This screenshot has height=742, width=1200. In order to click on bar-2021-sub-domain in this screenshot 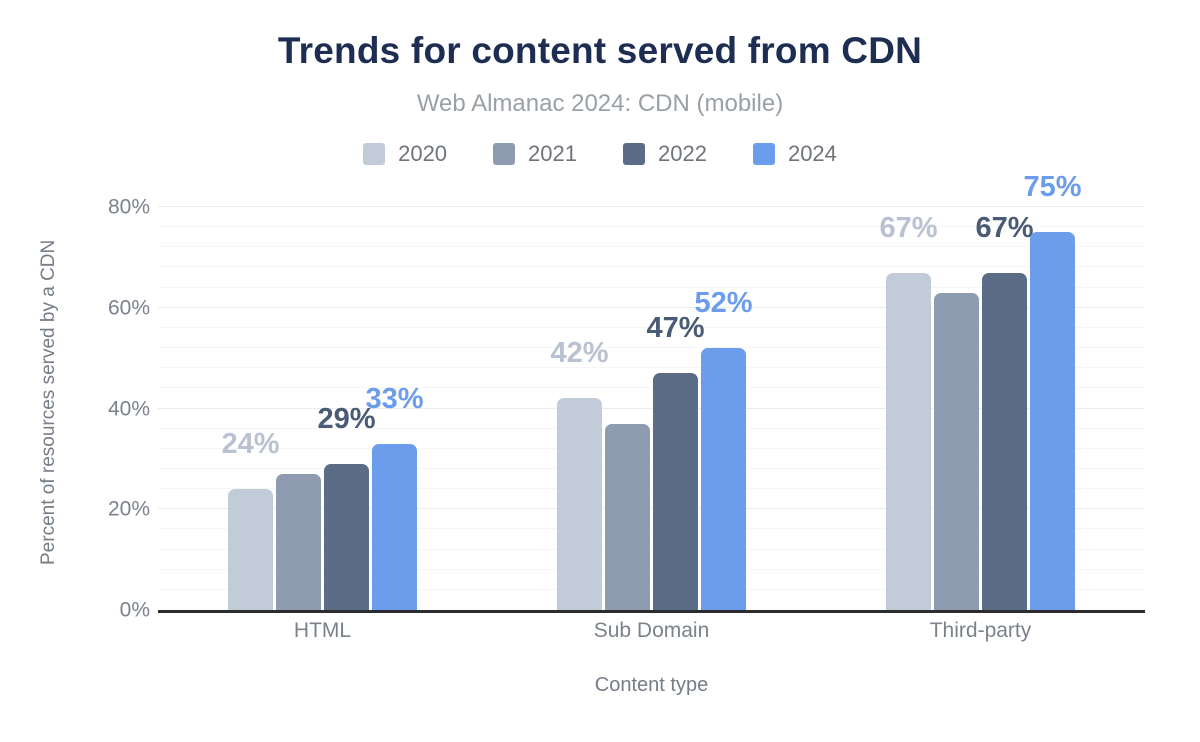, I will do `click(627, 516)`.